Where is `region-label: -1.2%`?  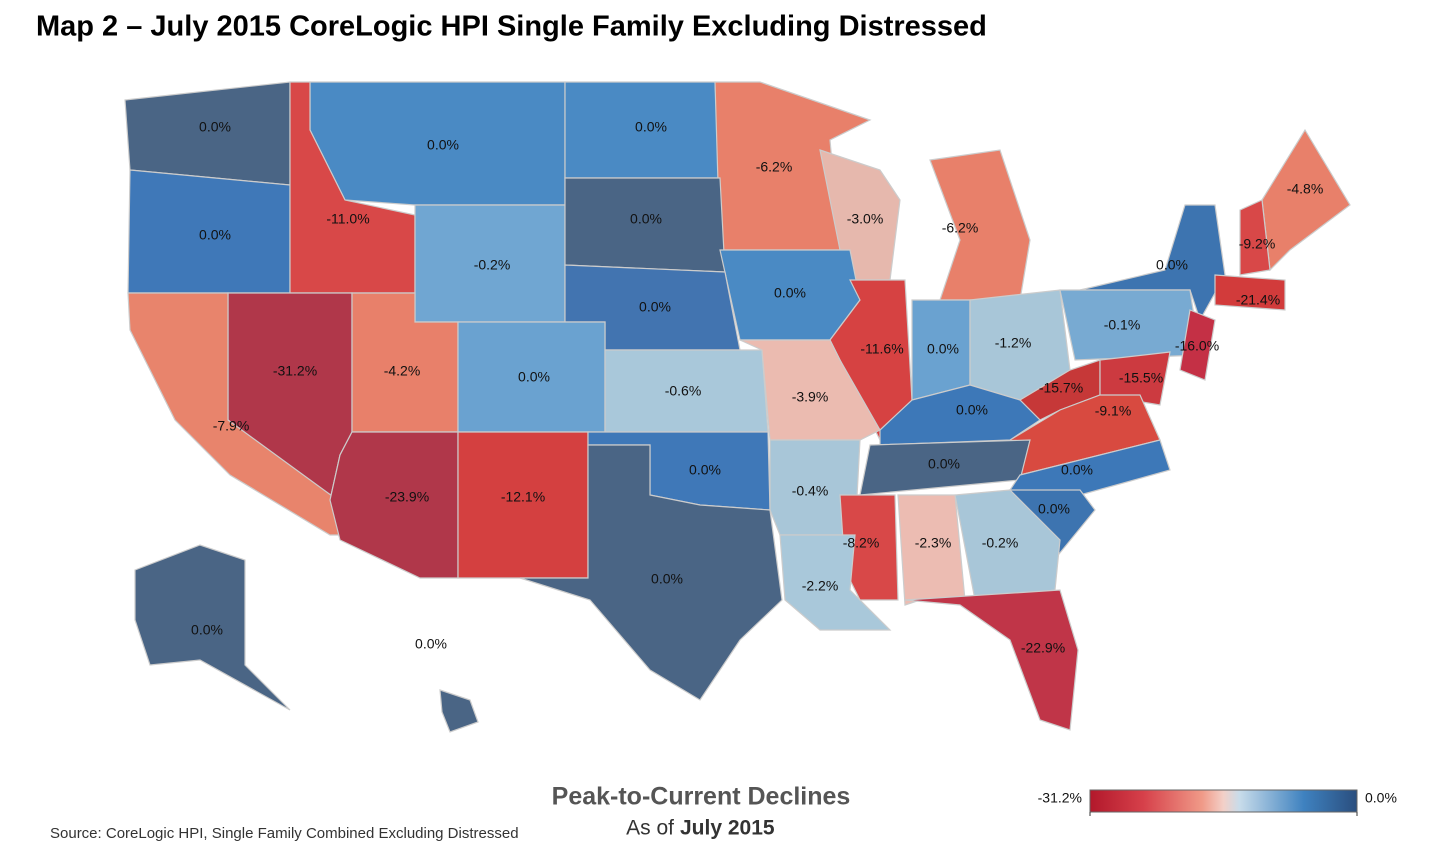 region-label: -1.2% is located at coordinates (1013, 343).